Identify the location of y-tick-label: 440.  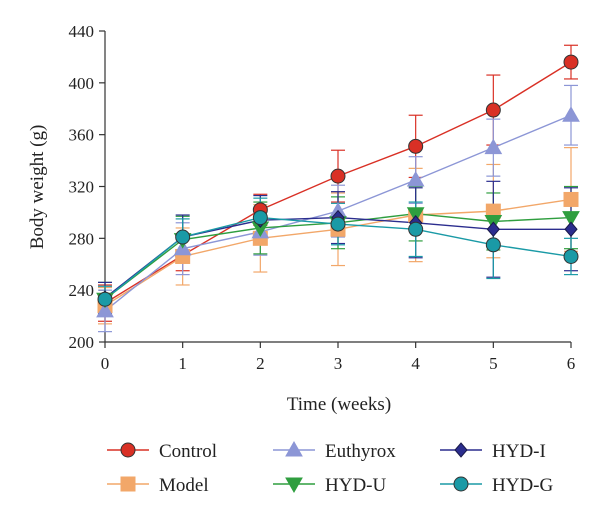
(82, 31).